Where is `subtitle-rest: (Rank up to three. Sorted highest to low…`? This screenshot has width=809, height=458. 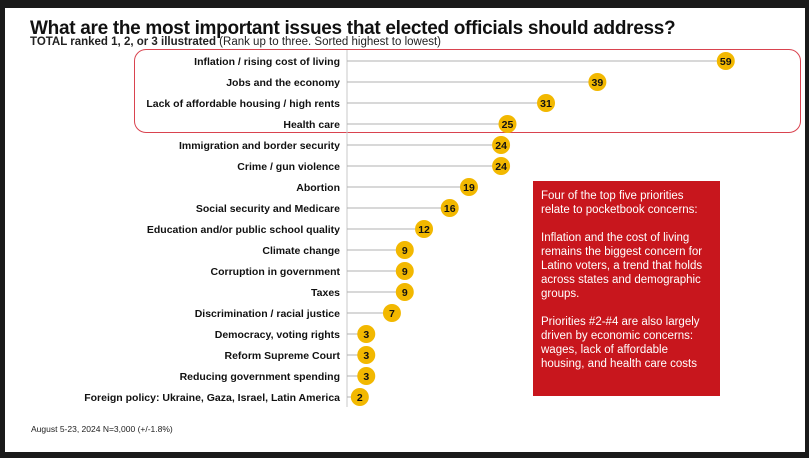 subtitle-rest: (Rank up to three. Sorted highest to low… is located at coordinates (328, 42).